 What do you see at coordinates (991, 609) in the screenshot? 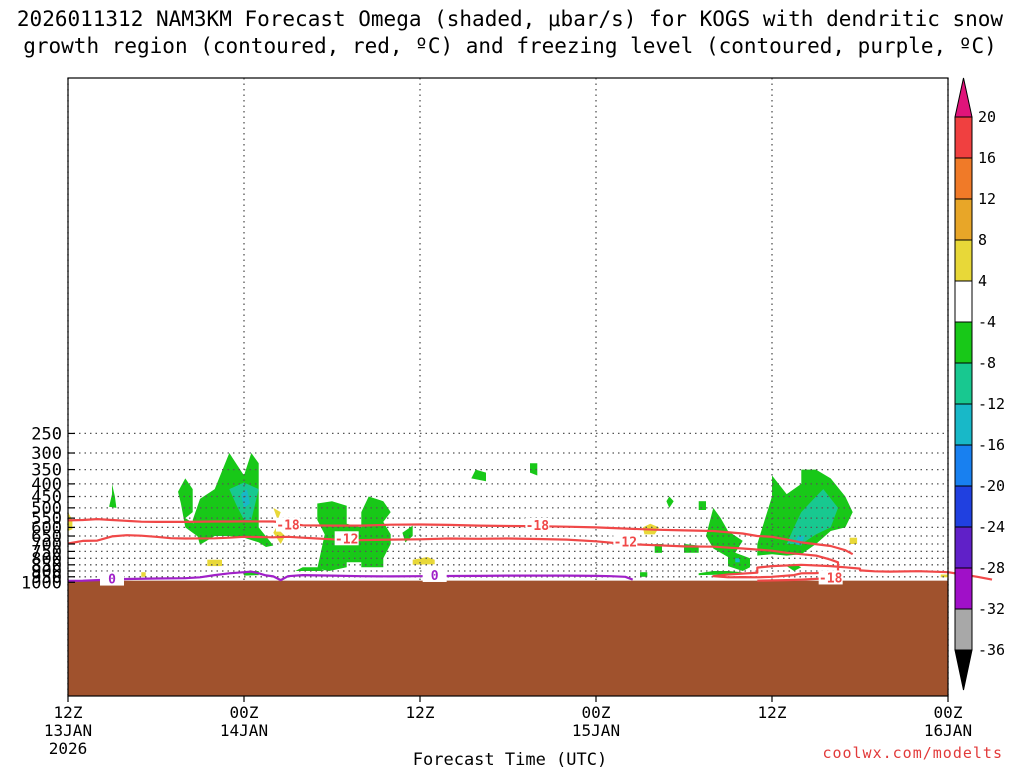
I see `colorbar-label-12: -32` at bounding box center [991, 609].